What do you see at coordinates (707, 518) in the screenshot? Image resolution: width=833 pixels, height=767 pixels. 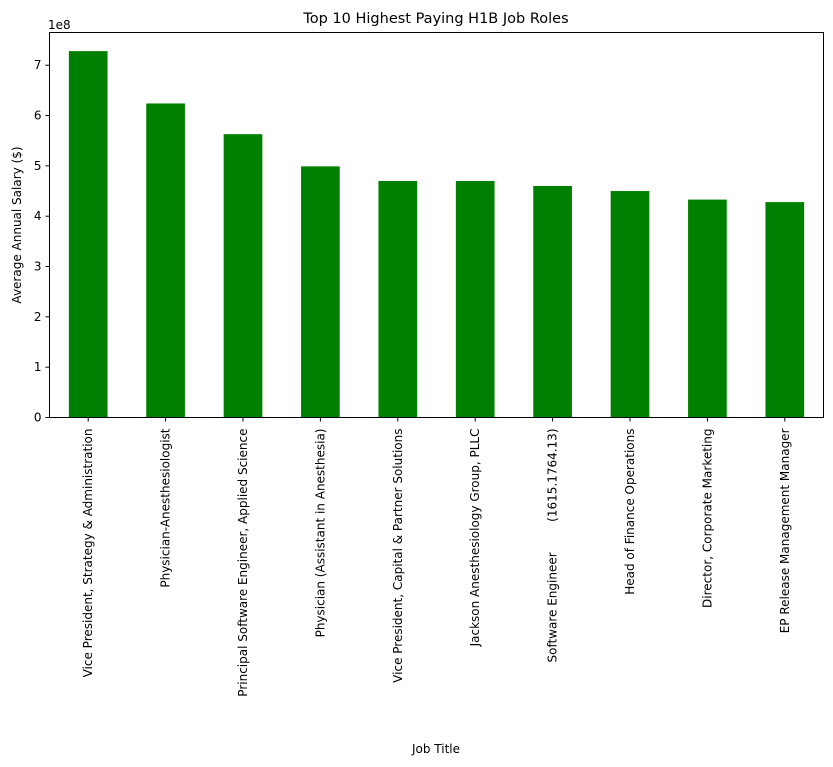 I see `x-tick-label: Director, Corporate Marketing` at bounding box center [707, 518].